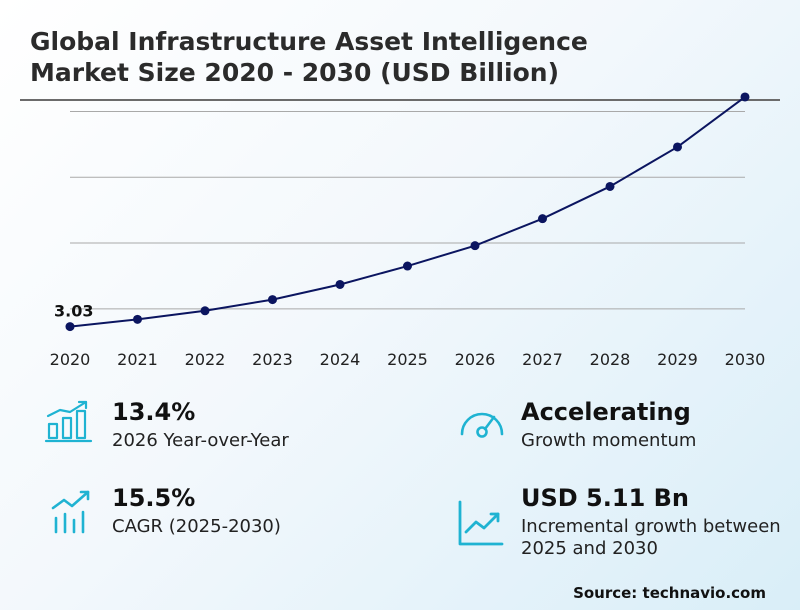  I want to click on x-tick-label-2026: 2026, so click(475, 359).